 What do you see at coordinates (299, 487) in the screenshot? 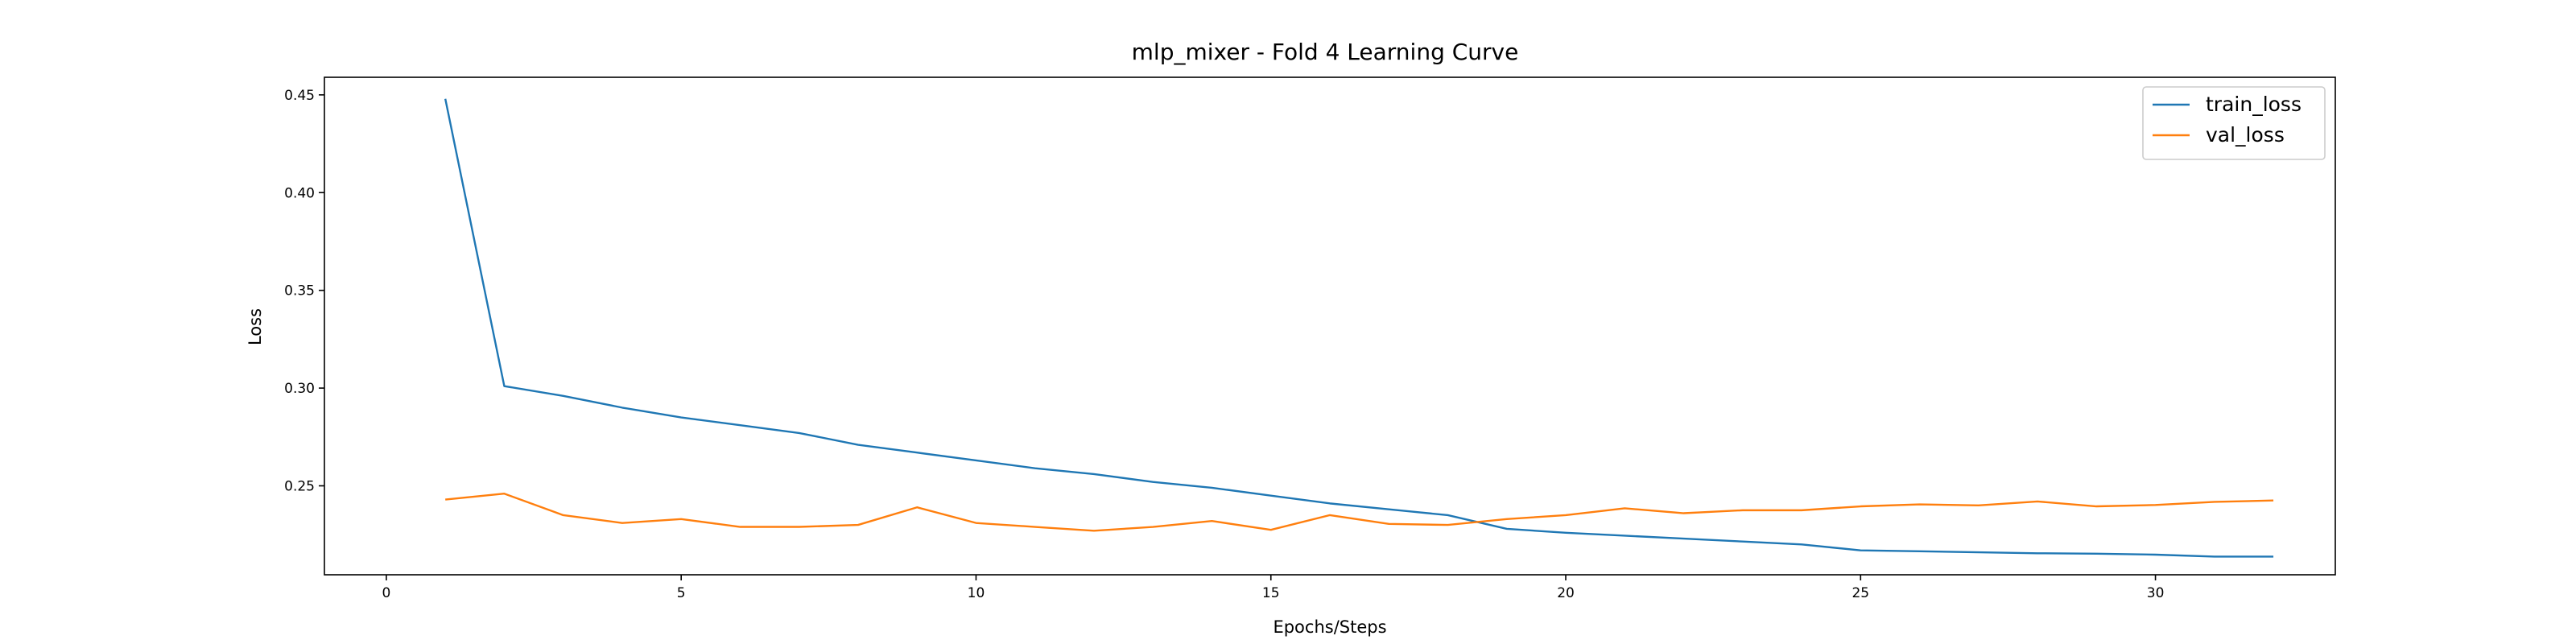
I see `y-tick-label: 0.25` at bounding box center [299, 487].